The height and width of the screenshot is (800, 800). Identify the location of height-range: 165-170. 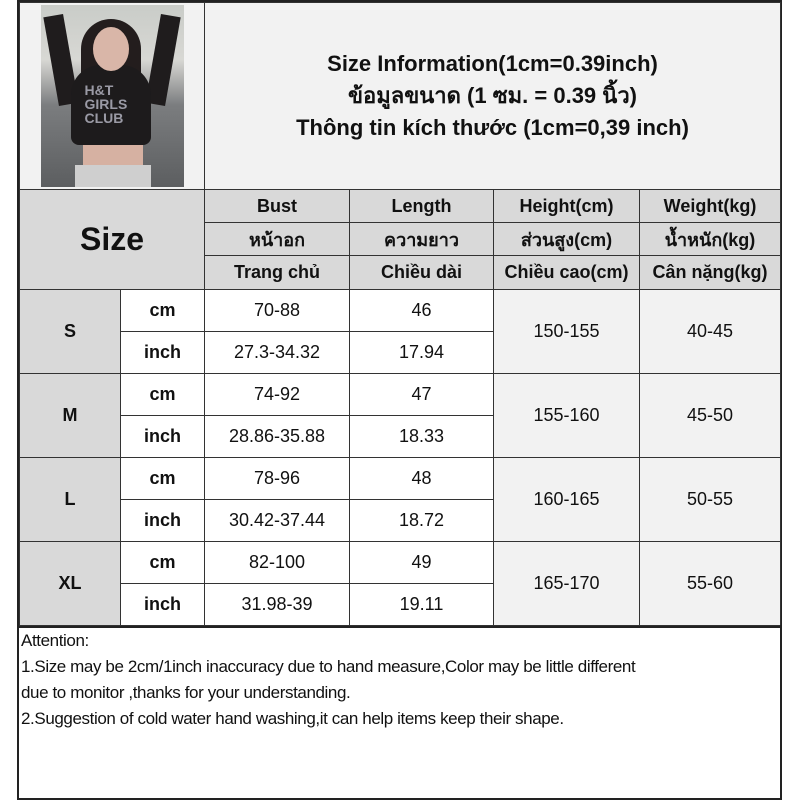
(566, 583).